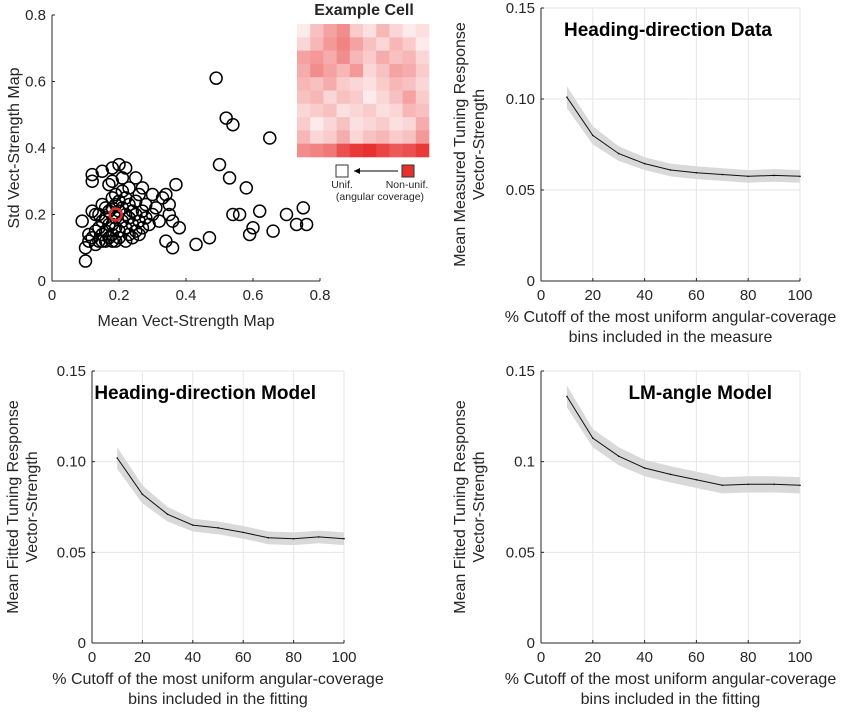 The height and width of the screenshot is (714, 850). What do you see at coordinates (683, 136) in the screenshot?
I see `mean-line` at bounding box center [683, 136].